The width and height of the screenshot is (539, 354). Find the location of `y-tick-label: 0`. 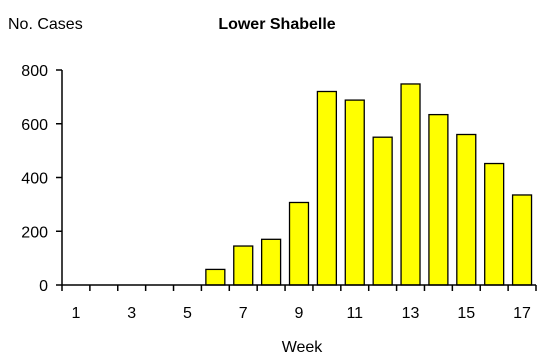

y-tick-label: 0 is located at coordinates (43, 286).